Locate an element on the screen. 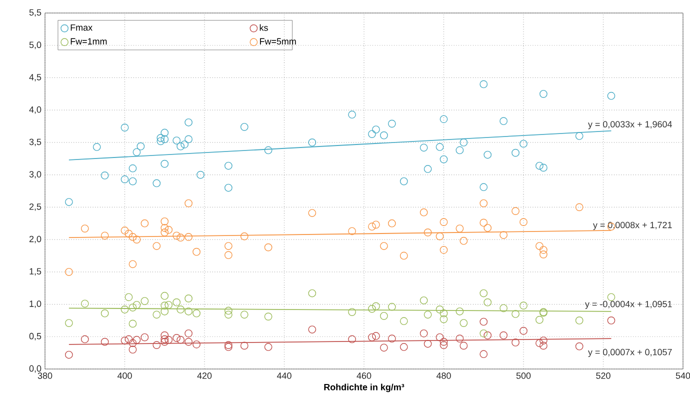 Image resolution: width=690 pixels, height=419 pixels. y-tick-label: 1,5 is located at coordinates (36, 272).